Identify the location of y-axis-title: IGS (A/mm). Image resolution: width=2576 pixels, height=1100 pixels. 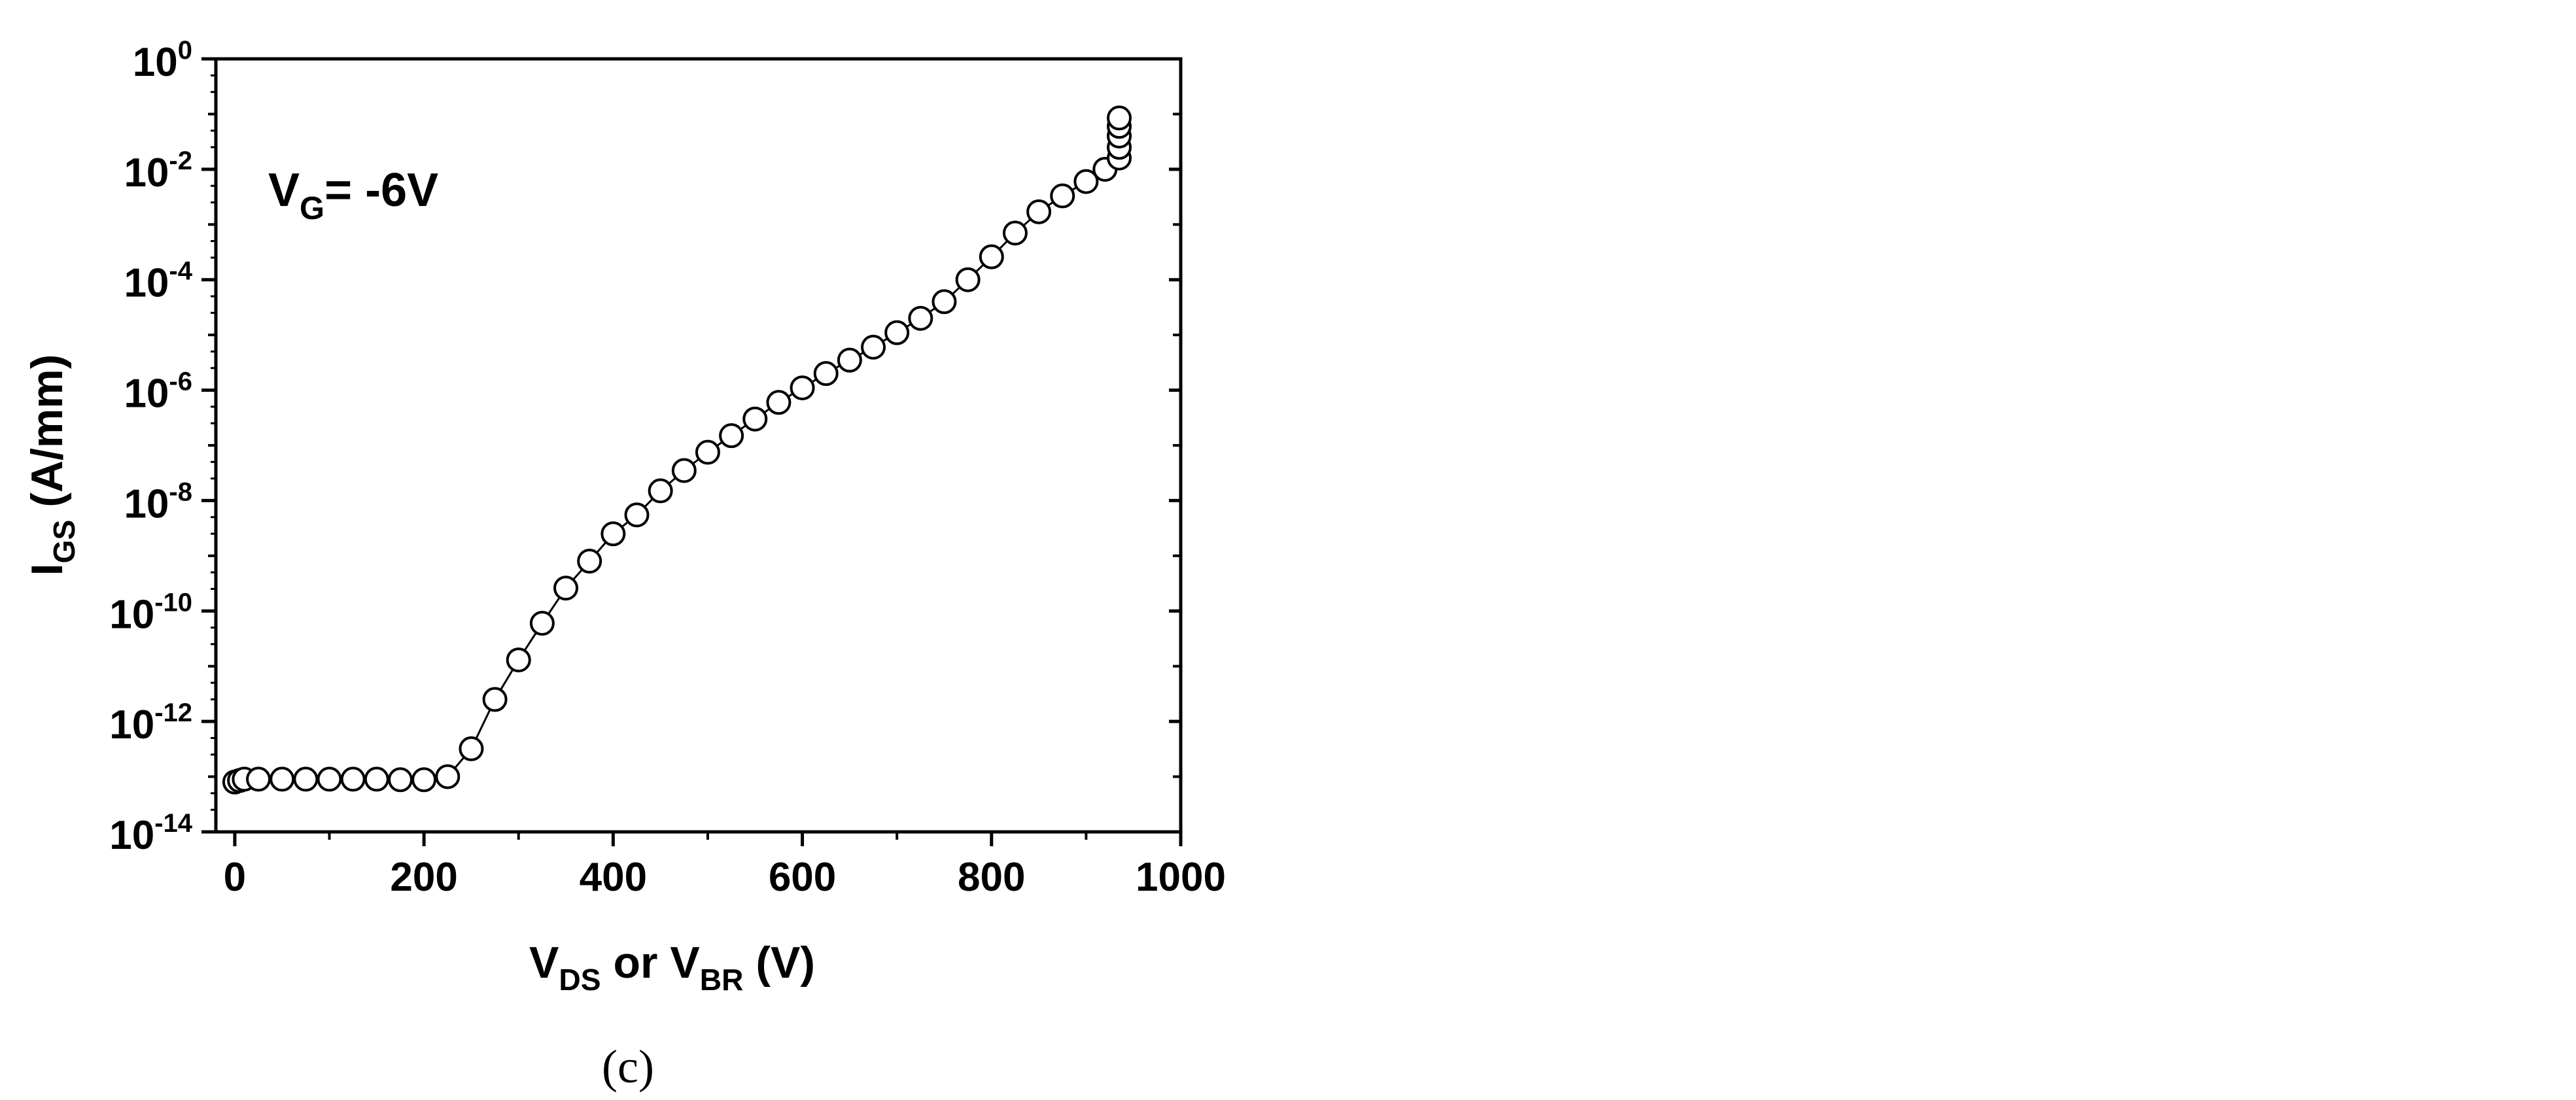
(51, 465).